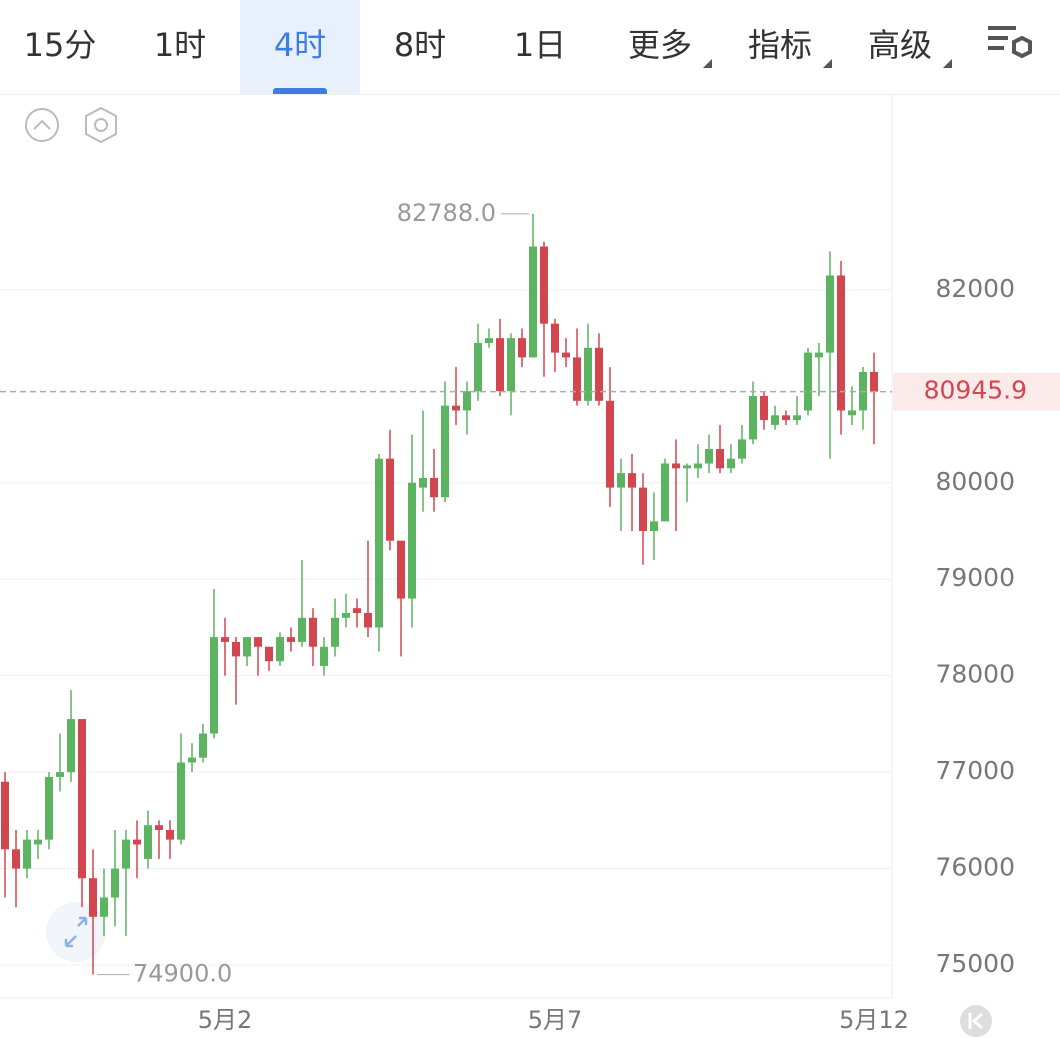 The height and width of the screenshot is (1038, 1060). What do you see at coordinates (225, 1020) in the screenshot?
I see `x-tick-label: 5月2` at bounding box center [225, 1020].